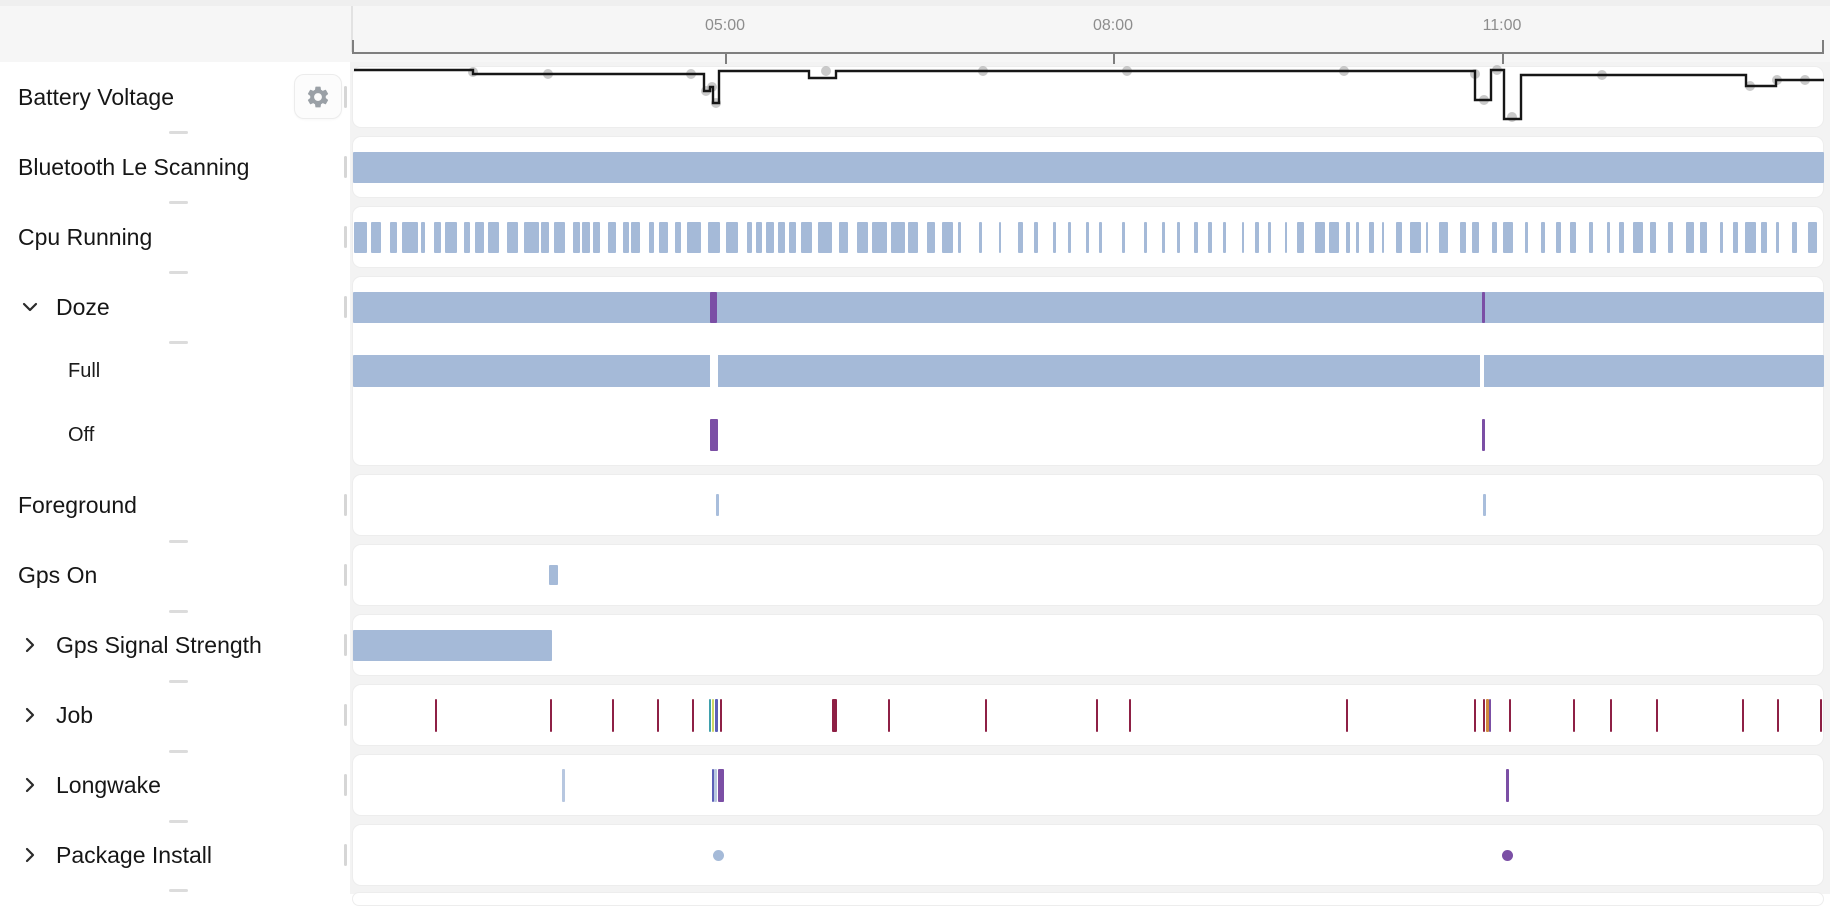 The width and height of the screenshot is (1830, 906). I want to click on timeline-row-panel-battery-voltage, so click(1088, 97).